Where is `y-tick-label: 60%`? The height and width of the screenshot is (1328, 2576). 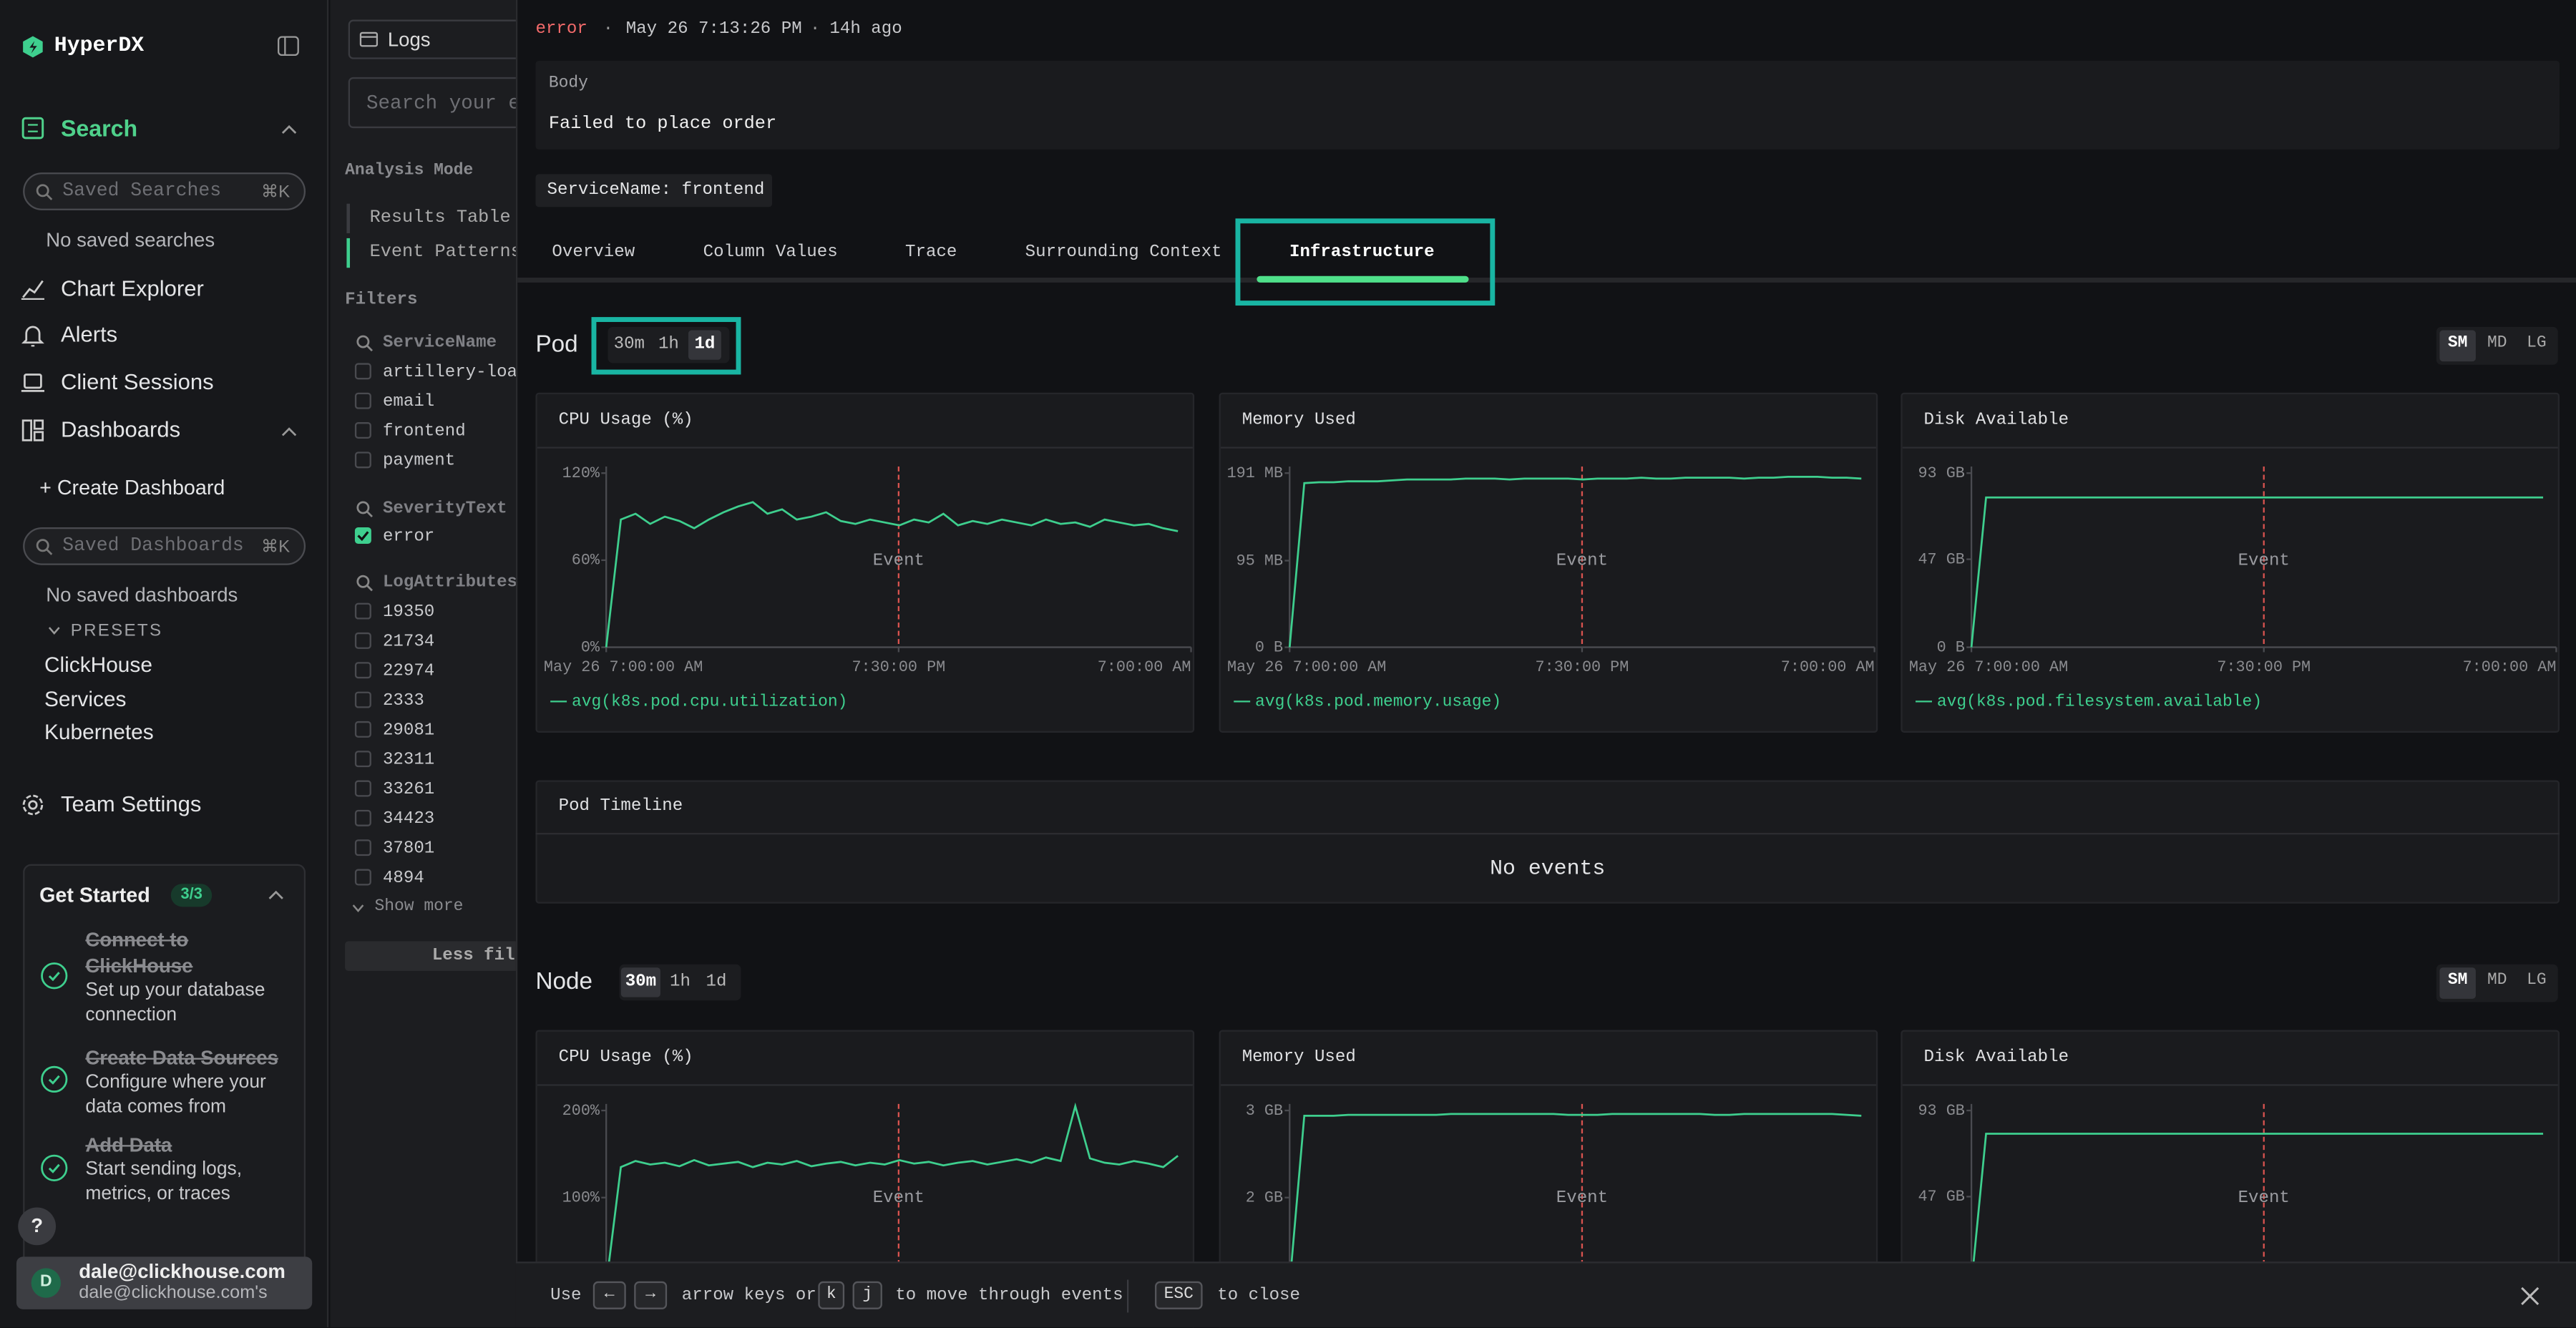
y-tick-label: 60% is located at coordinates (586, 561).